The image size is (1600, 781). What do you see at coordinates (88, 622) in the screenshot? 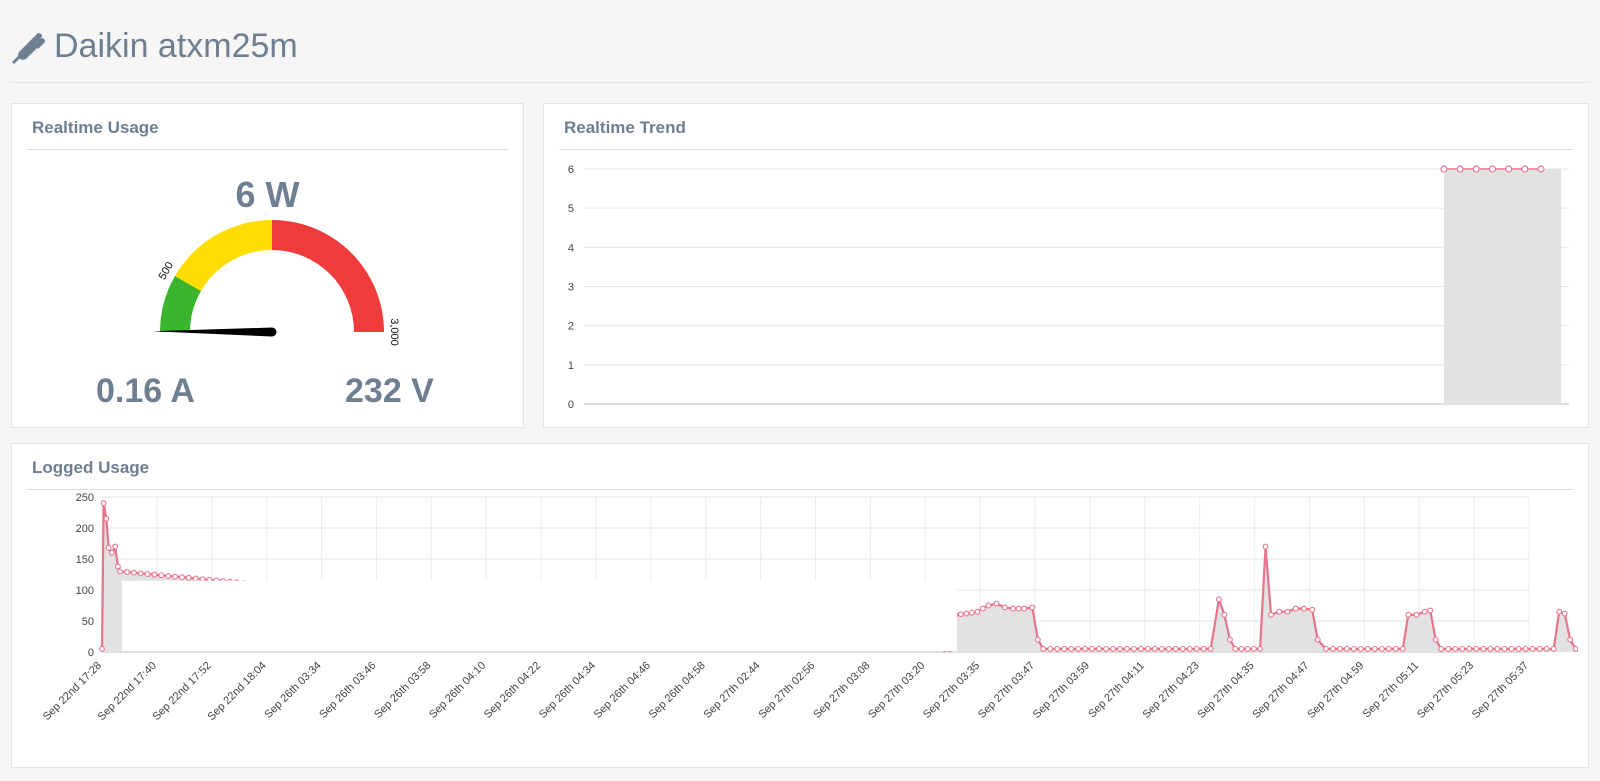
I see `logged-y-tick-label: 50` at bounding box center [88, 622].